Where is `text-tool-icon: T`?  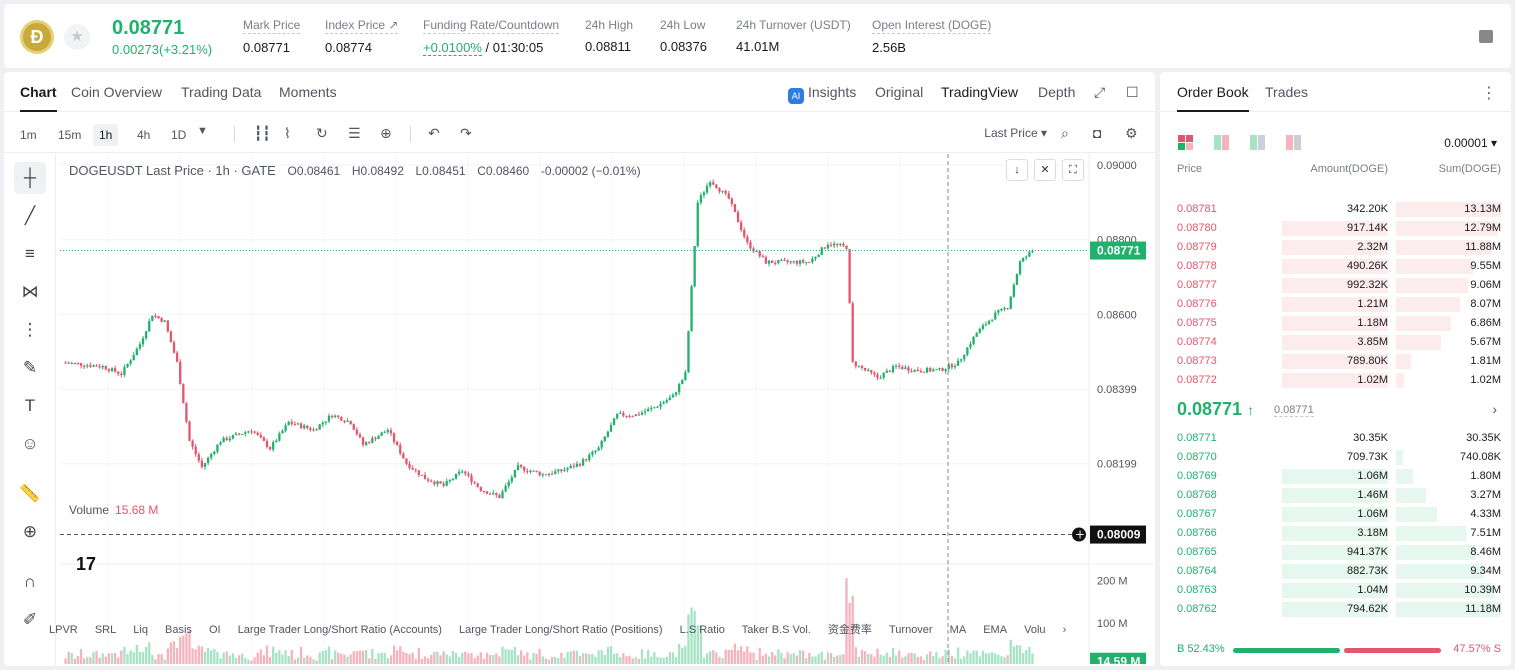 text-tool-icon: T is located at coordinates (30, 405).